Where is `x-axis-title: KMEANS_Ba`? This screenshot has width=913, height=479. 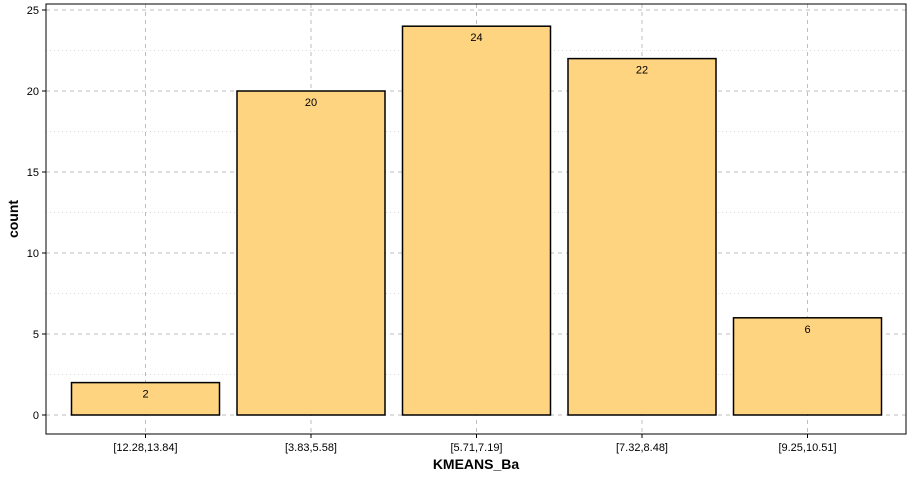
x-axis-title: KMEANS_Ba is located at coordinates (476, 464).